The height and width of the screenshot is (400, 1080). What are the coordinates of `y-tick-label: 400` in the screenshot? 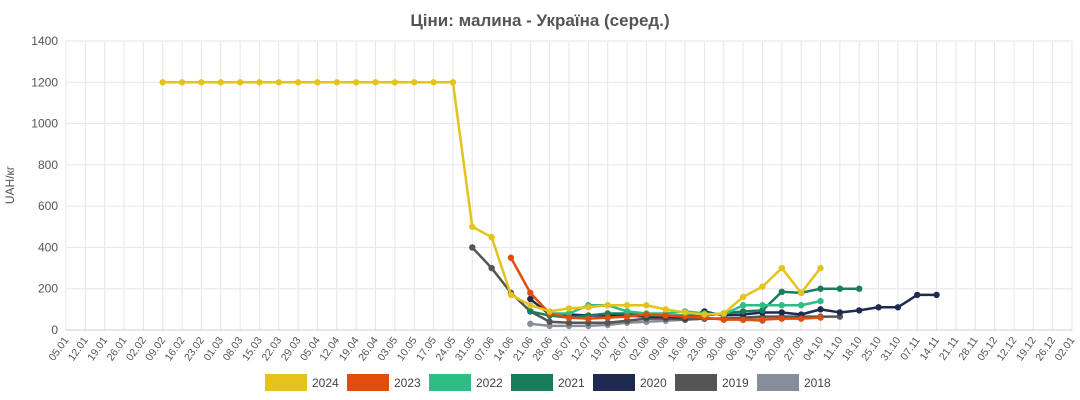 It's located at (48, 247).